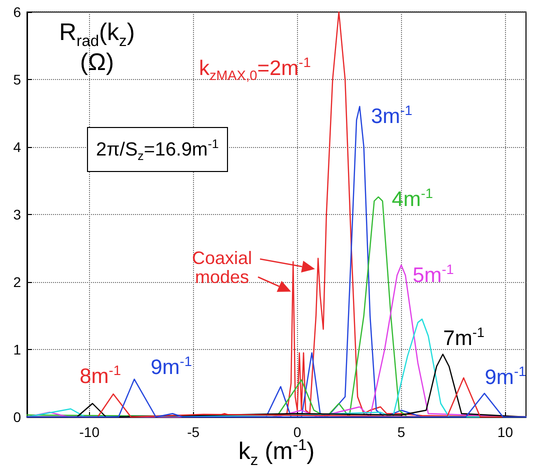 The image size is (537, 474). I want to click on annotation: 8m$^{-1}$, so click(100, 375).